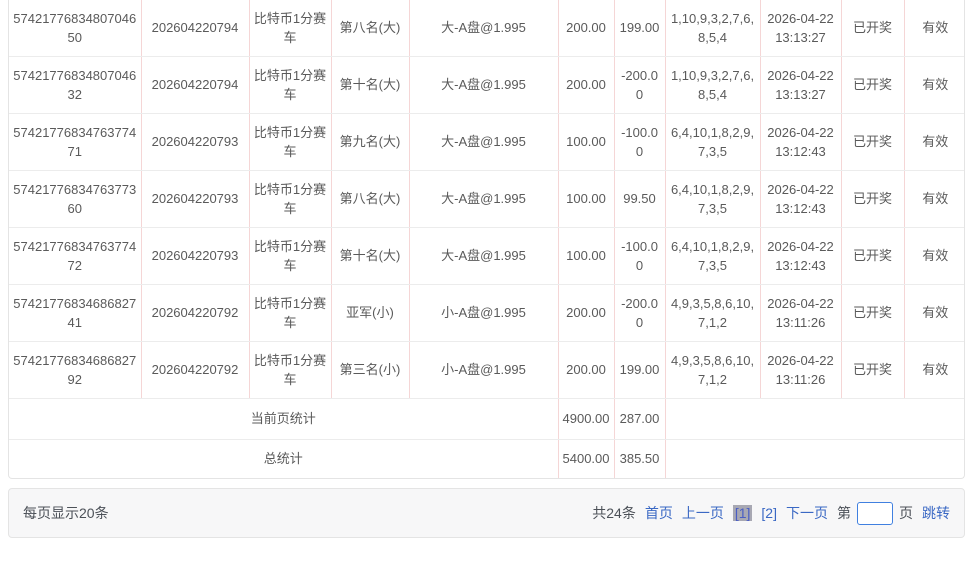  I want to click on jump-prefix-label: 第, so click(844, 513).